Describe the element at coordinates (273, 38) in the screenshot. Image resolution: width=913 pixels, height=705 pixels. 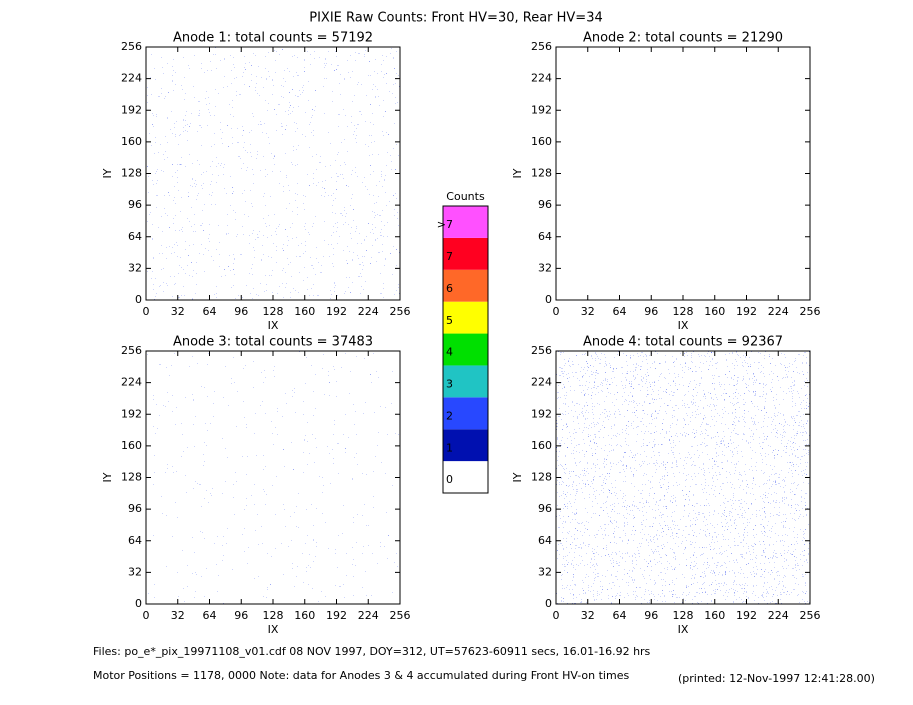
I see `panel-title: Anode 1: total counts = 57192` at that location.